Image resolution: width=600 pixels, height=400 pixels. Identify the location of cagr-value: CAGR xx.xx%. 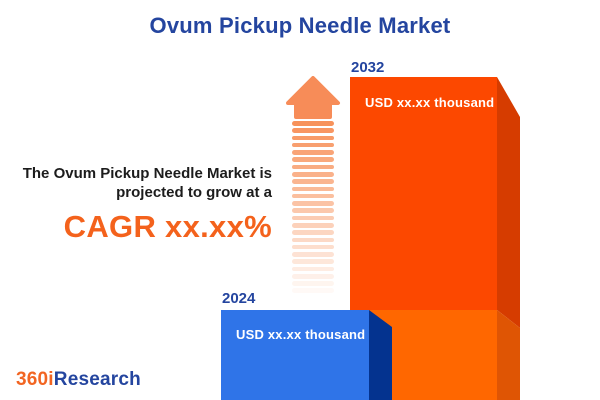
(167, 226).